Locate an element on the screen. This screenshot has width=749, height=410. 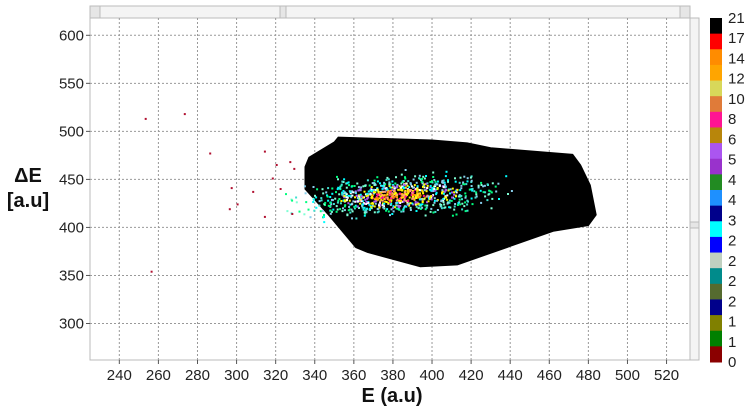
y-tick-label: 350 is located at coordinates (71, 275).